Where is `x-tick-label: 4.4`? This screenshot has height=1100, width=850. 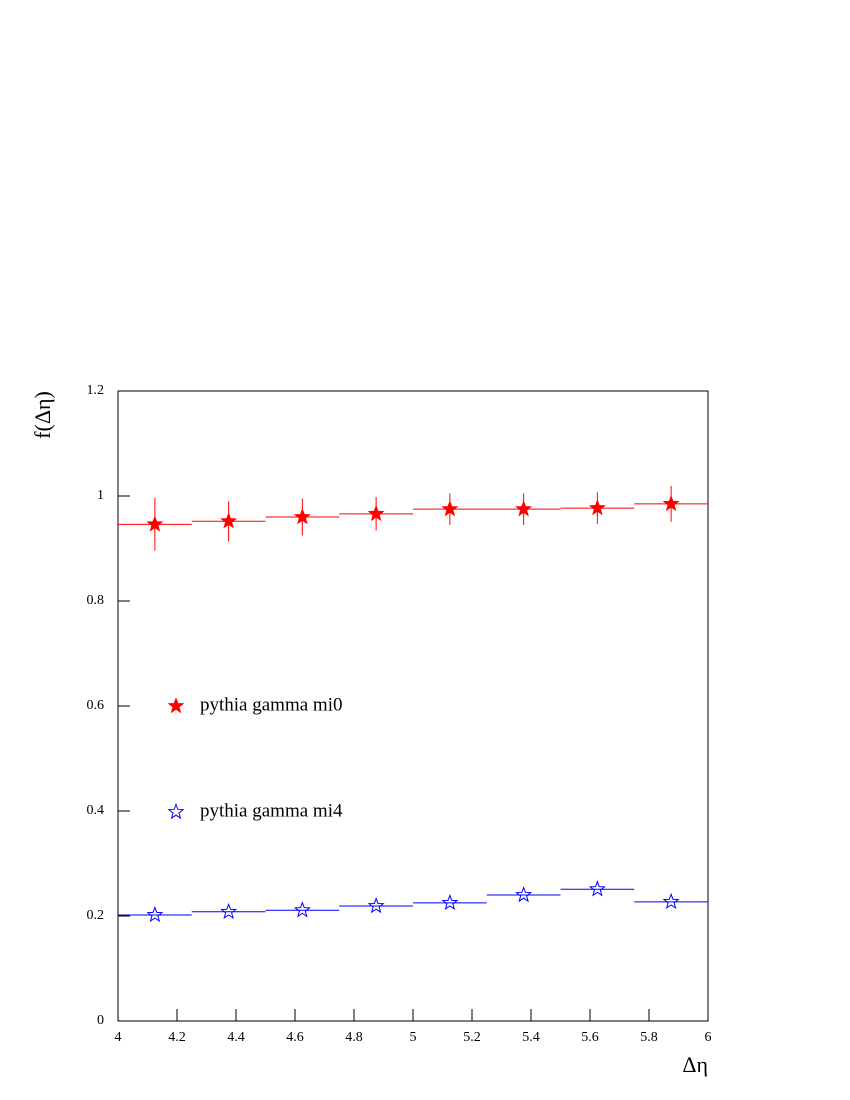
x-tick-label: 4.4 is located at coordinates (236, 1037).